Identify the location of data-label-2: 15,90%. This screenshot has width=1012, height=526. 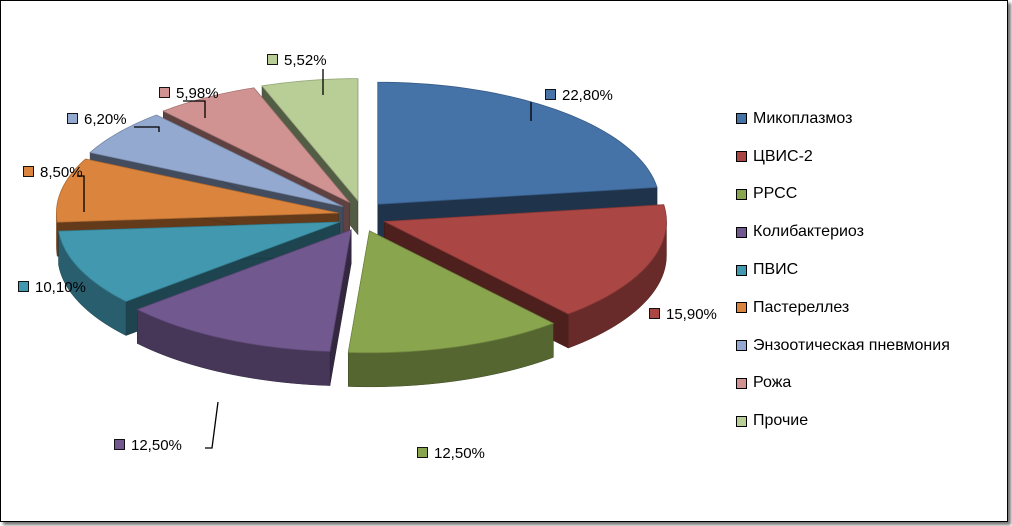
(683, 314).